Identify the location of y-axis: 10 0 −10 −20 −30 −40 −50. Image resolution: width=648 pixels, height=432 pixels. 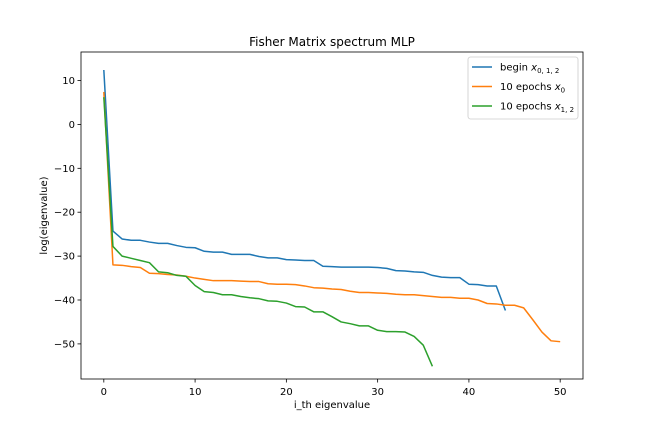
(67, 213).